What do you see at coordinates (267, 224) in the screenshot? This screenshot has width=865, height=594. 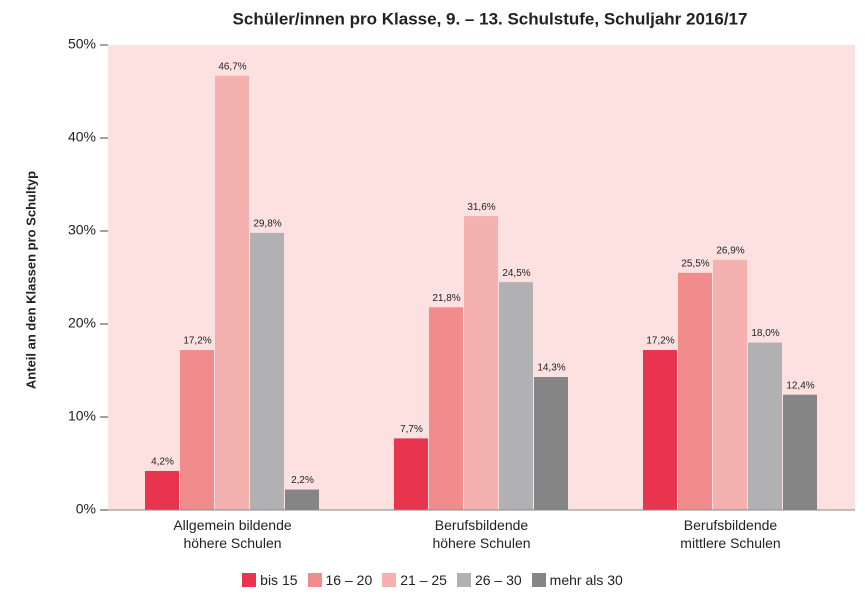 I see `value-label: 29,8%` at bounding box center [267, 224].